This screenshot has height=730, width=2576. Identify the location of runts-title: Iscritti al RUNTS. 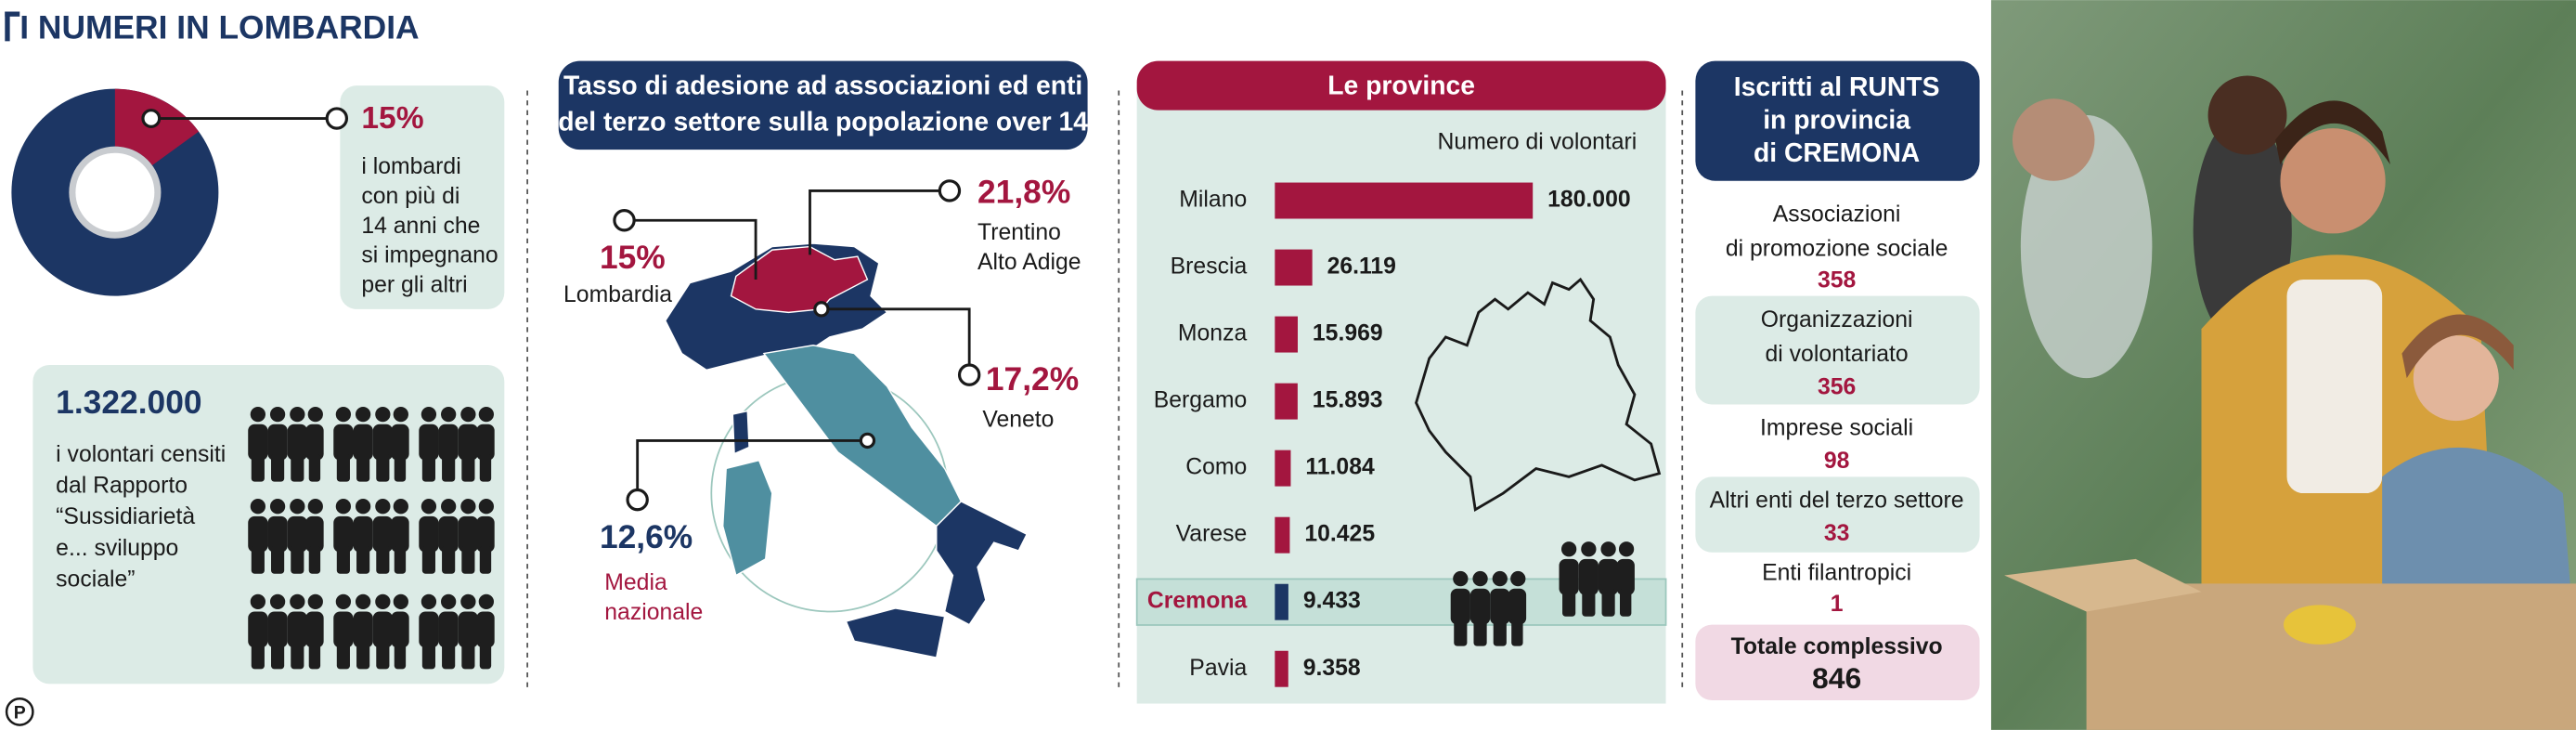
(1837, 86).